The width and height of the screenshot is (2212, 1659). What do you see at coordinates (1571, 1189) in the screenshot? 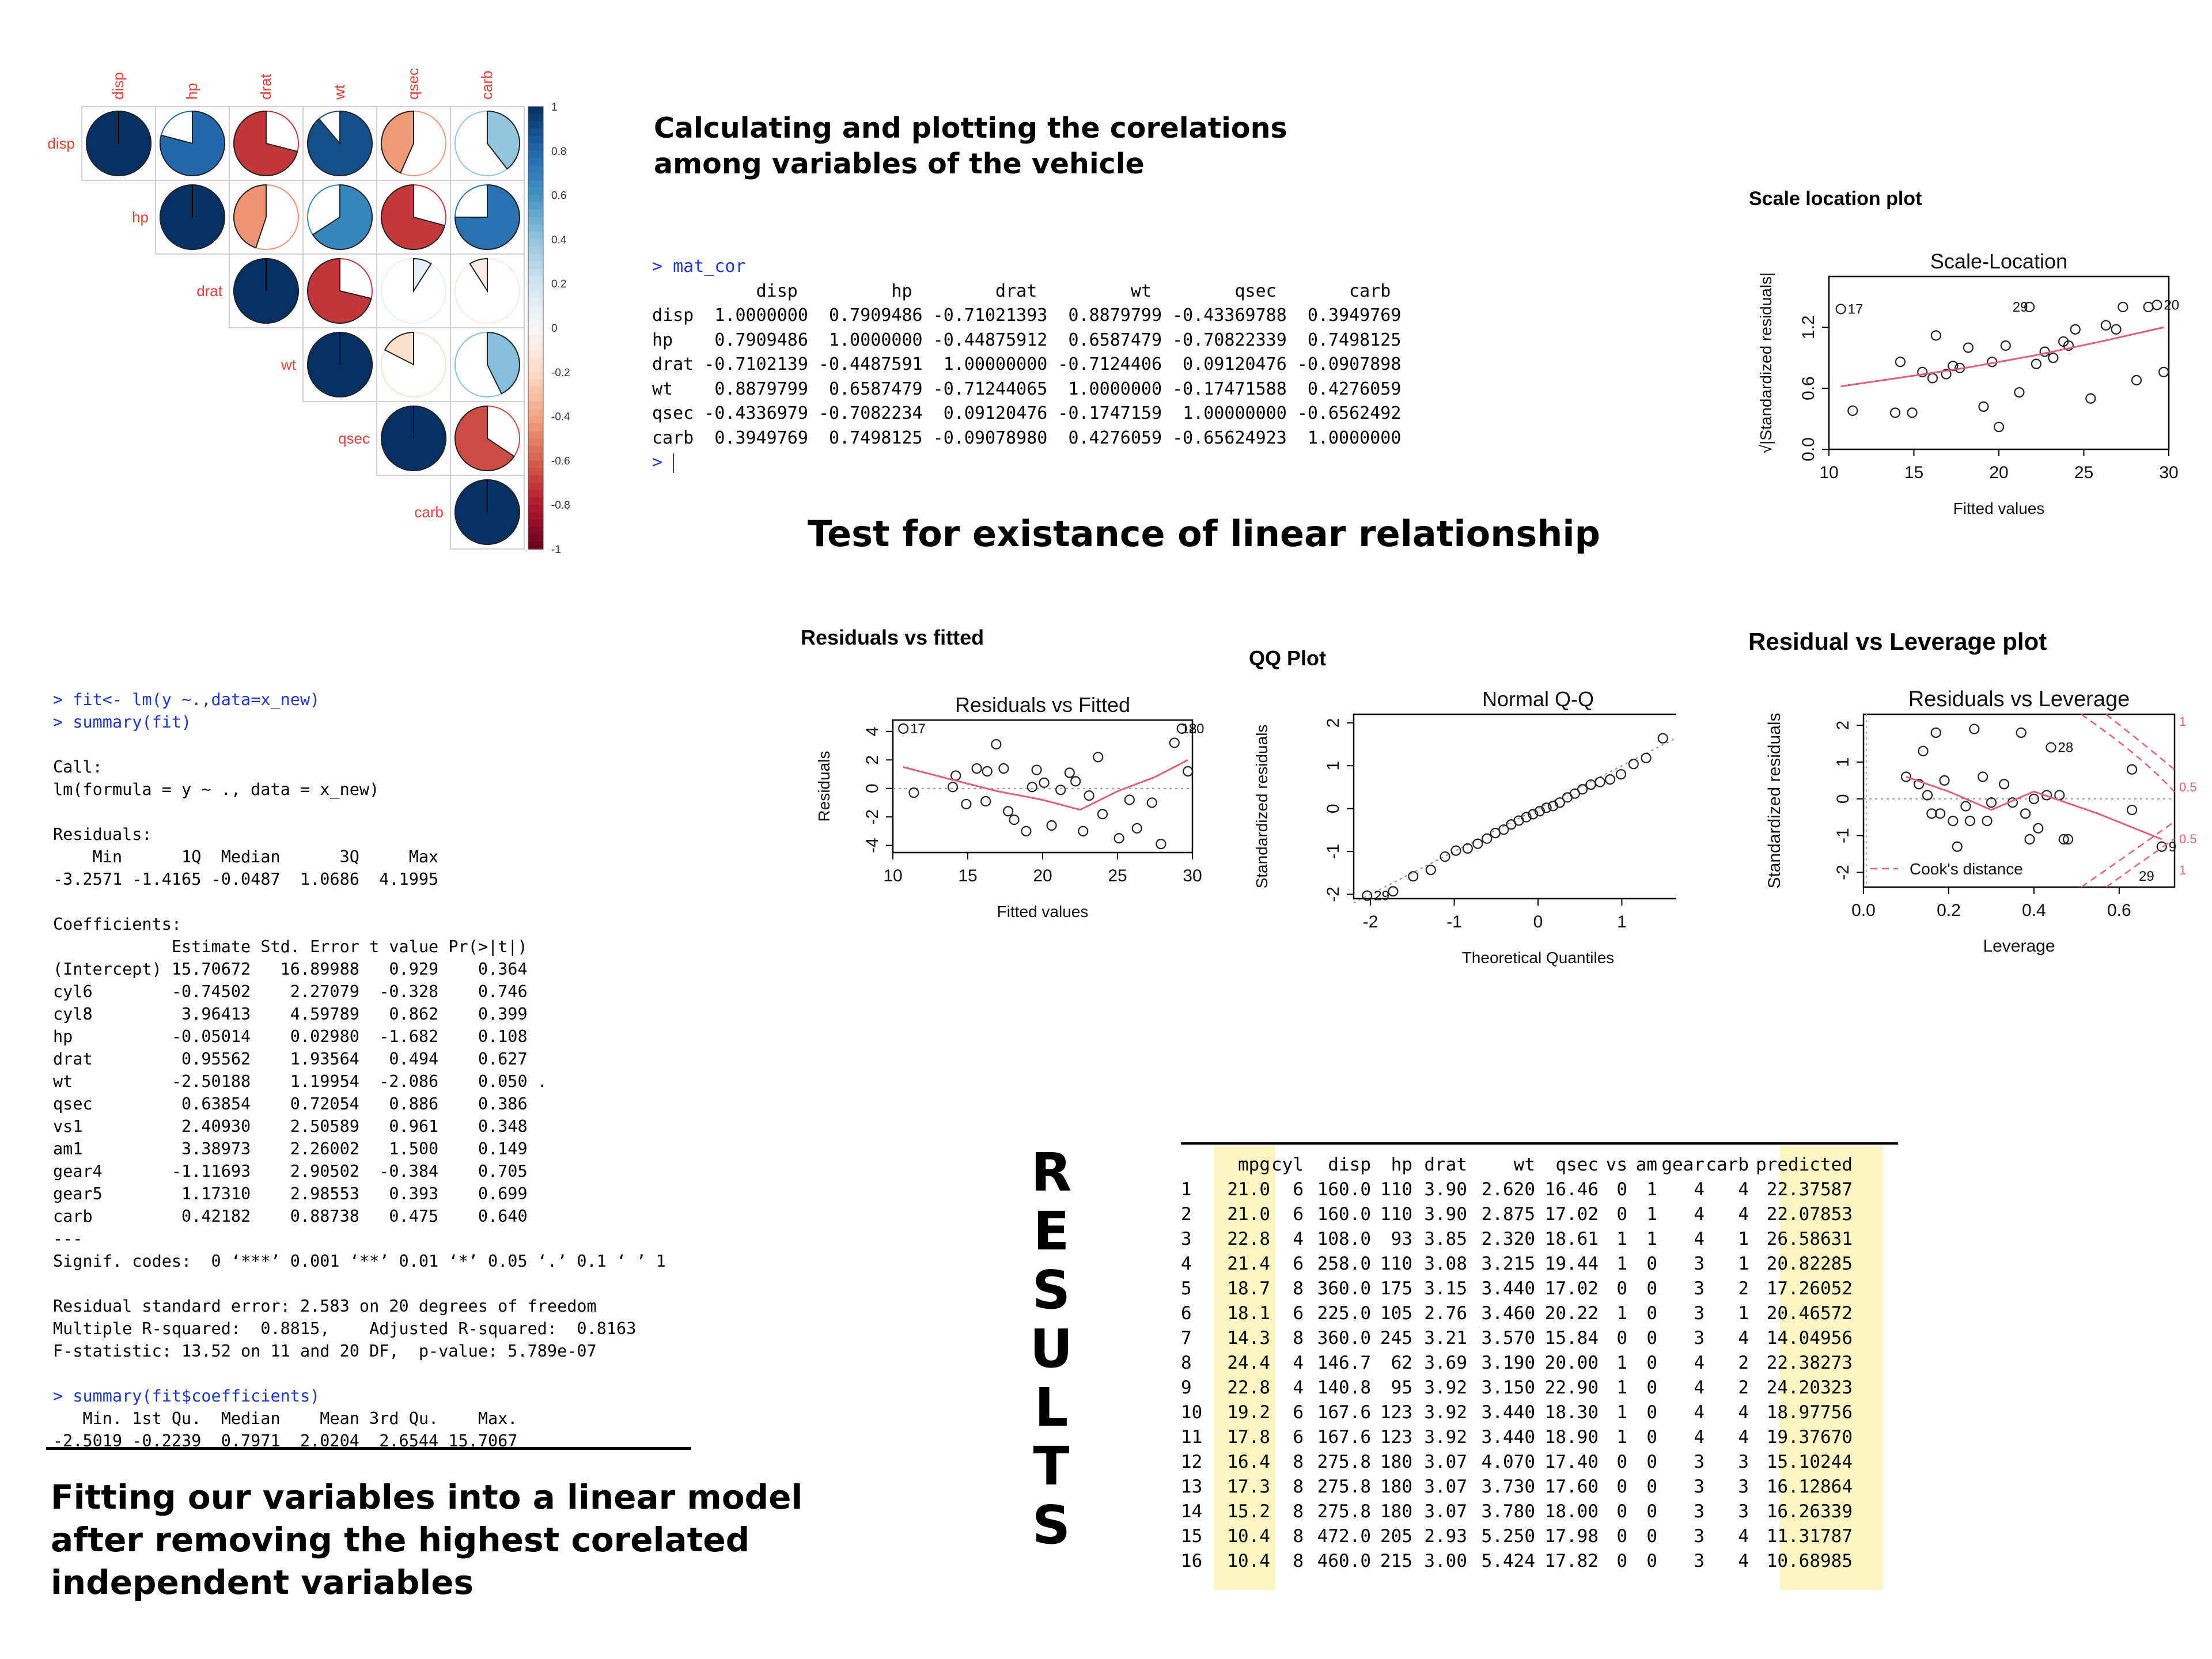
I see `results-cell: 16.46` at bounding box center [1571, 1189].